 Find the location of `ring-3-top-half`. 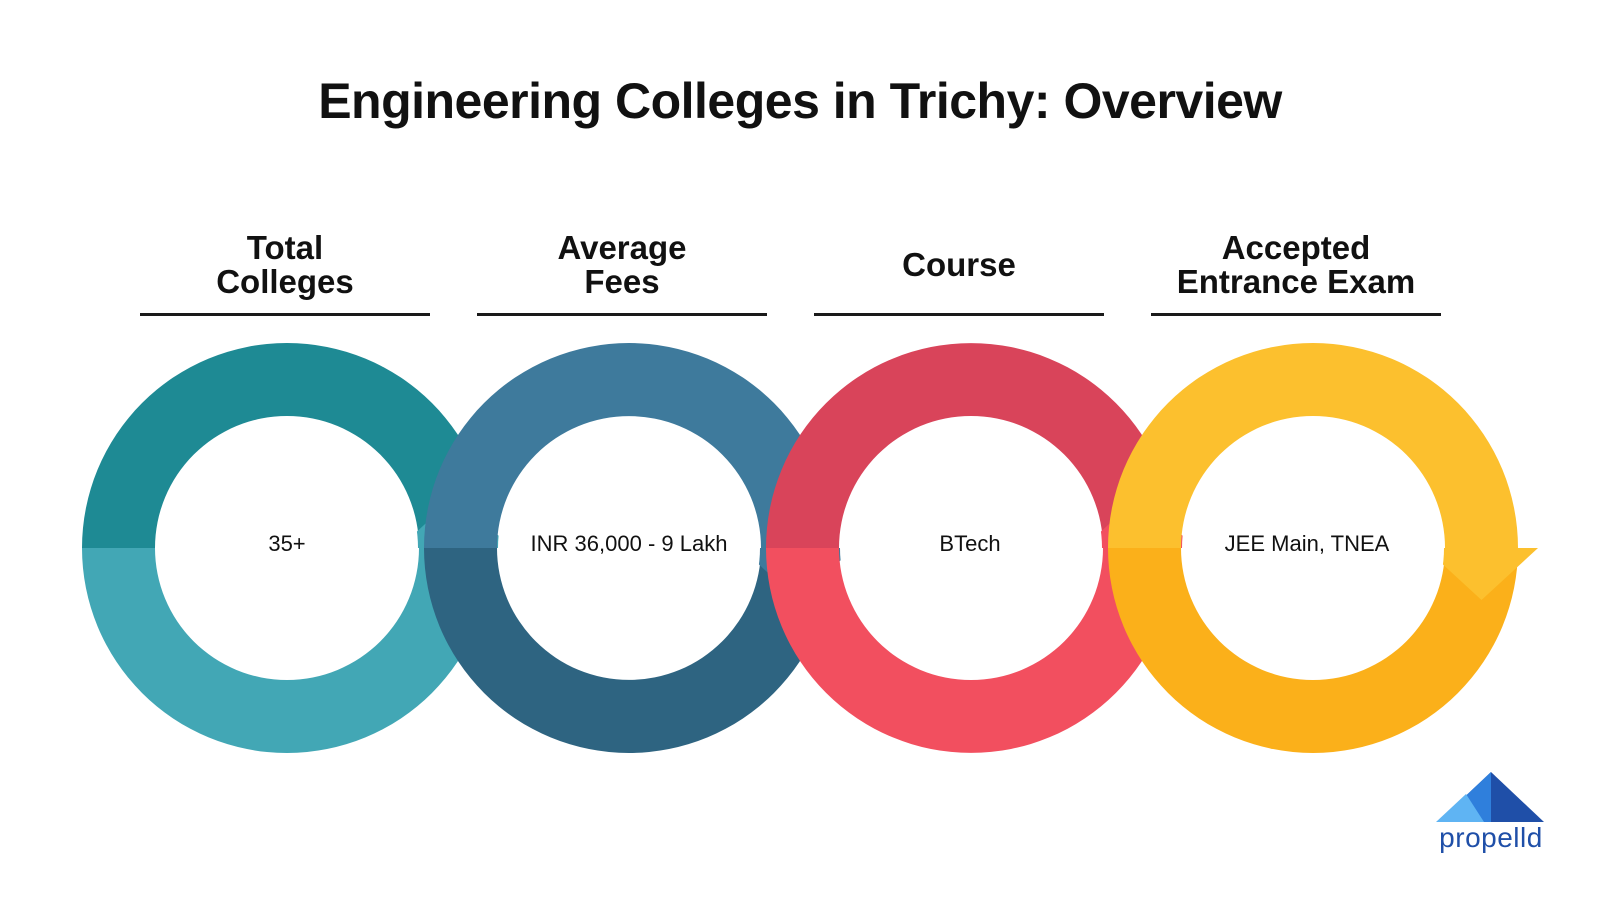

ring-3-top-half is located at coordinates (971, 445).